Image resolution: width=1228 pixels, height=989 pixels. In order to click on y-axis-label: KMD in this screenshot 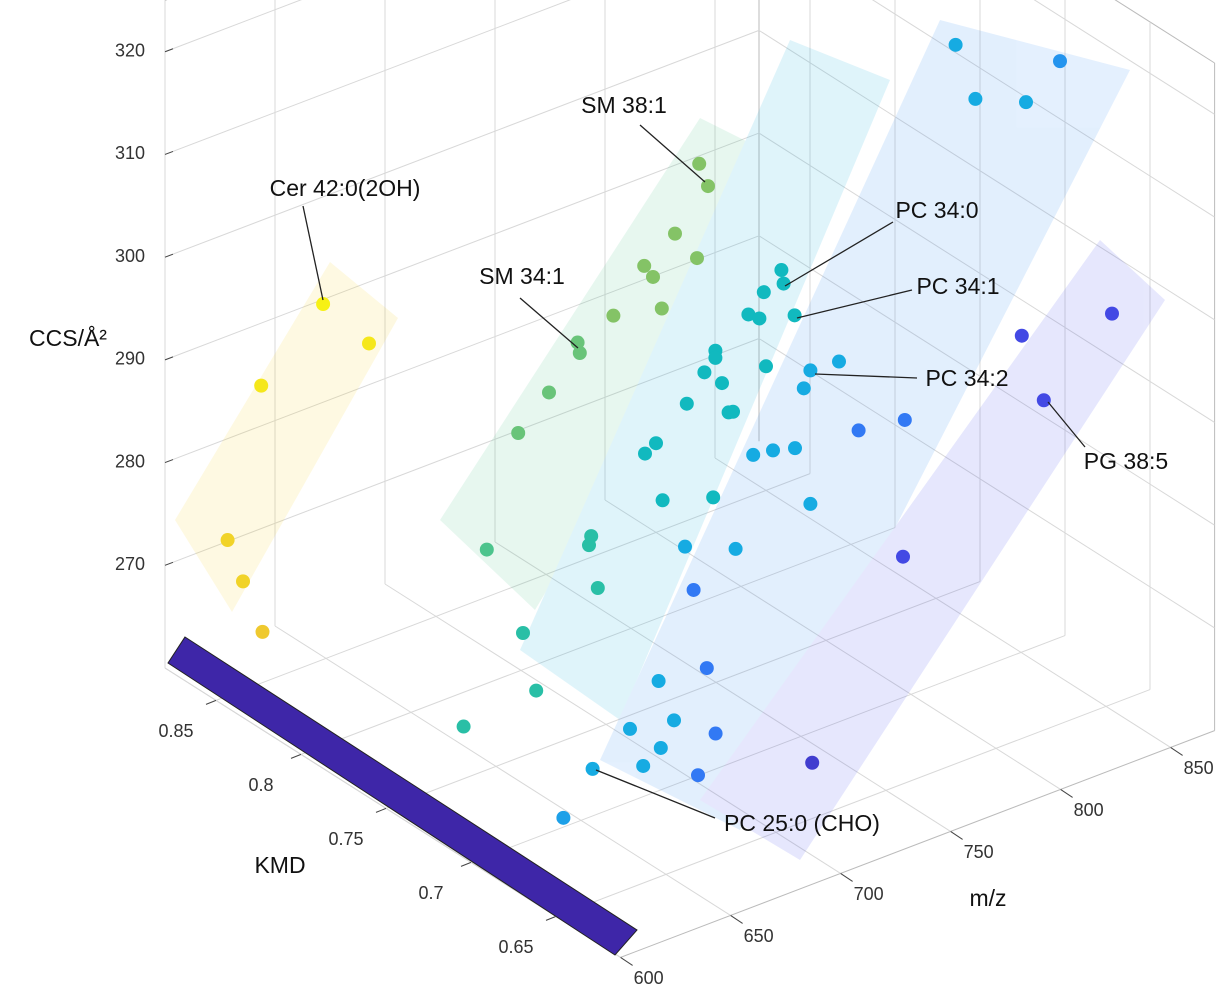, I will do `click(279, 865)`.